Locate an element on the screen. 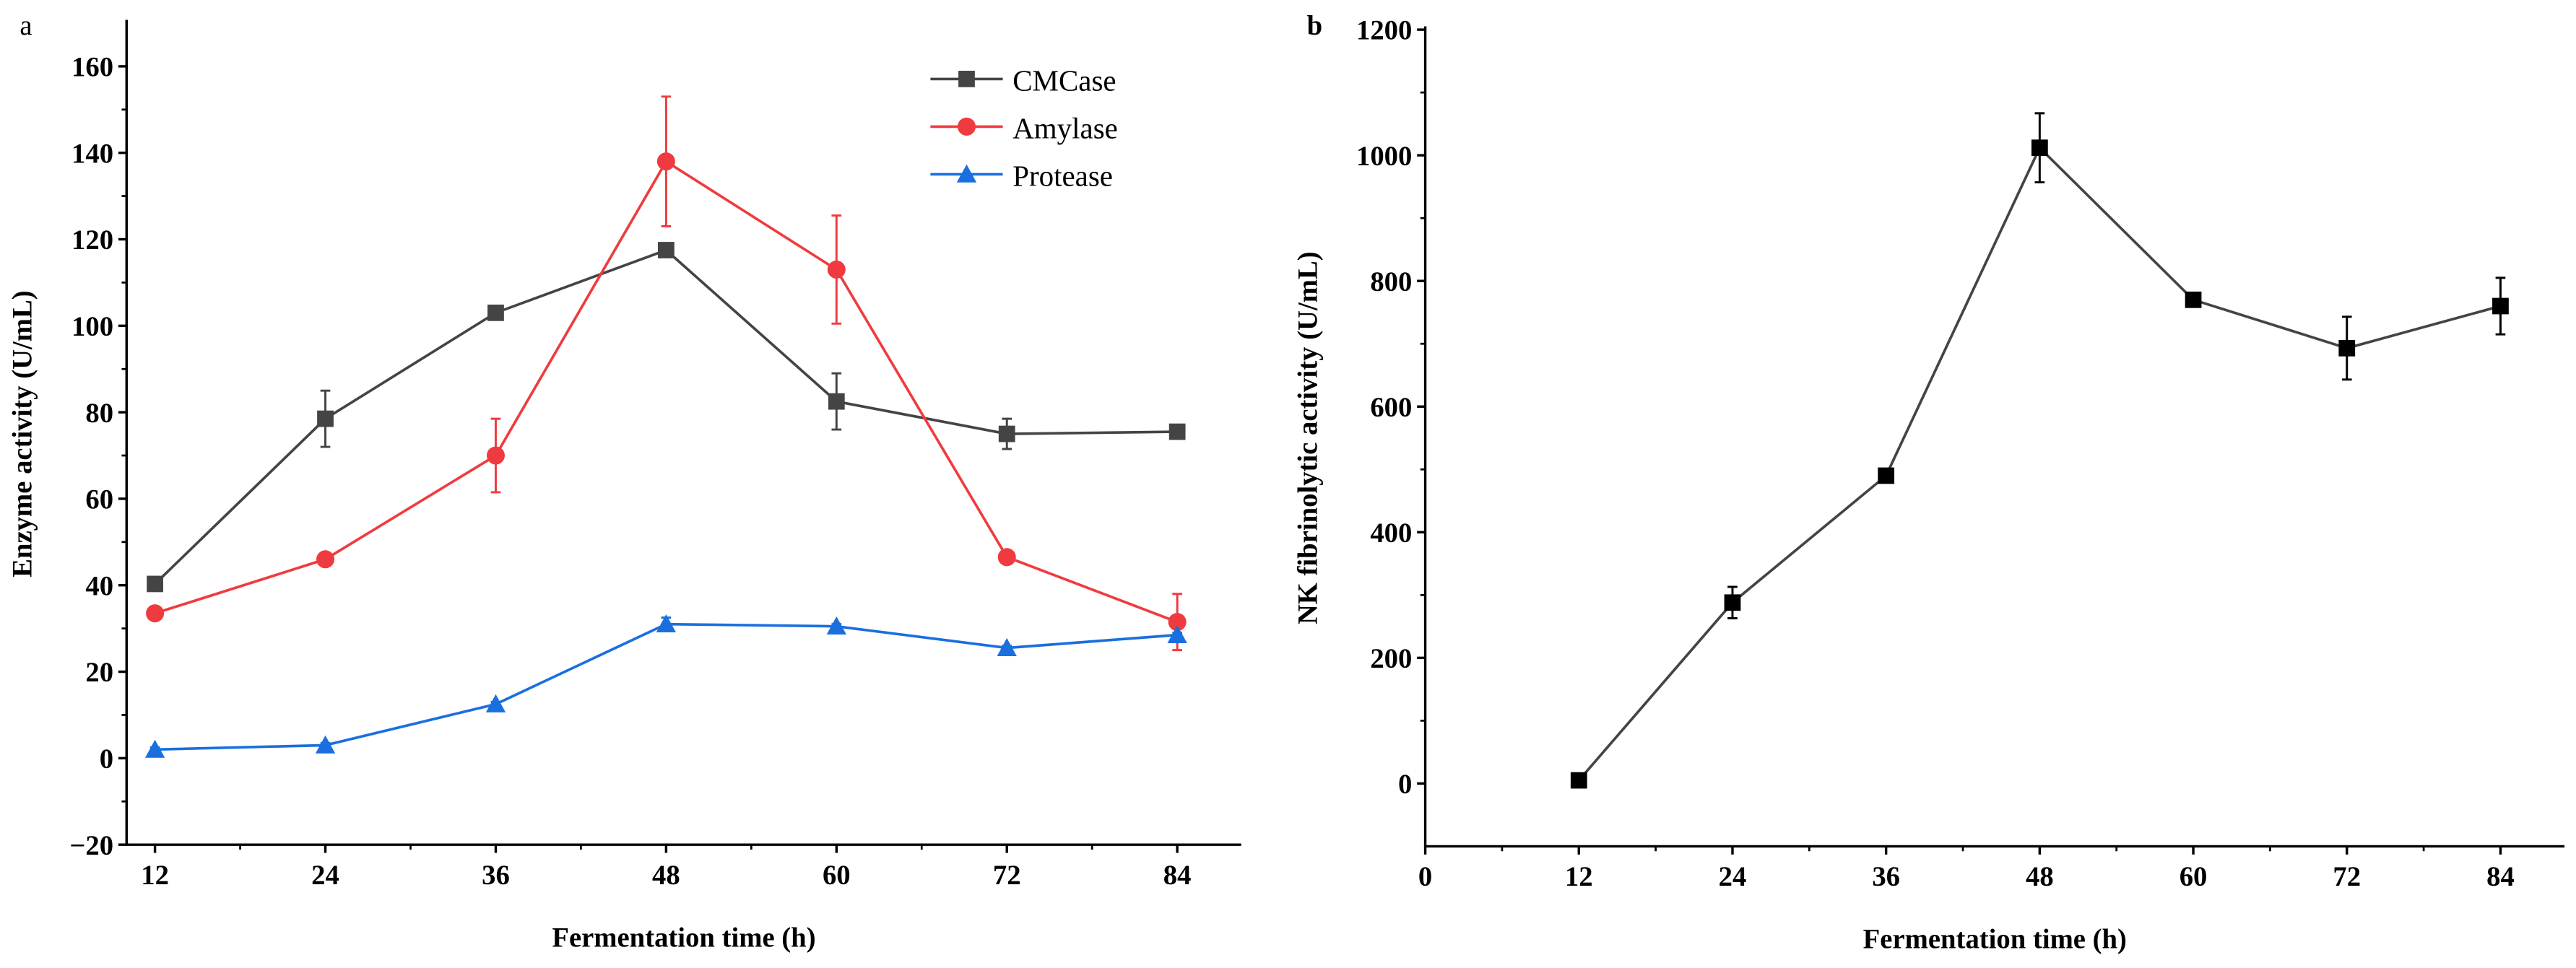 This screenshot has width=2576, height=968. series-cmcase is located at coordinates (666, 417).